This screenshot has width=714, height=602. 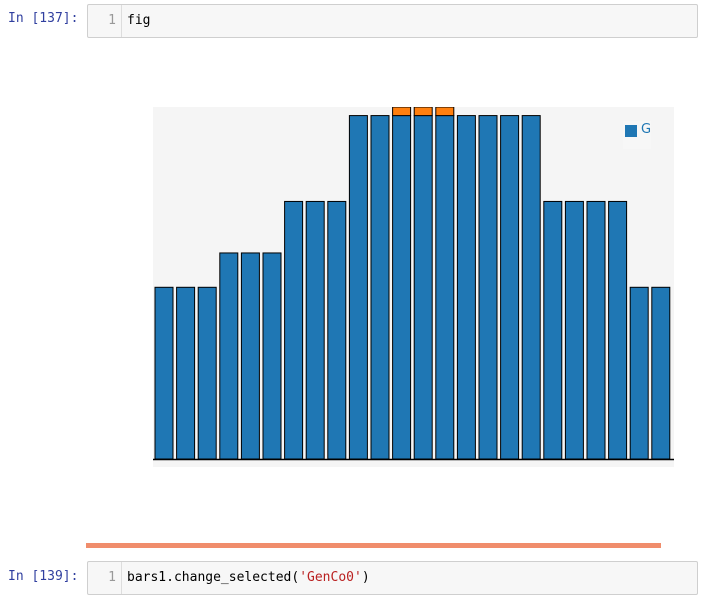 What do you see at coordinates (43, 576) in the screenshot?
I see `input-prompt-139: In [139]:` at bounding box center [43, 576].